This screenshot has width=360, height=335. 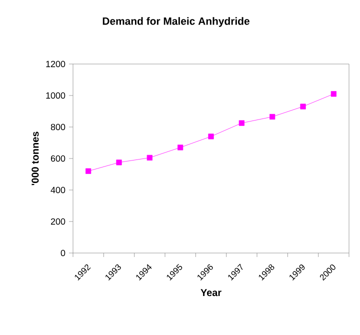 What do you see at coordinates (58, 190) in the screenshot?
I see `y-tick-label: 400` at bounding box center [58, 190].